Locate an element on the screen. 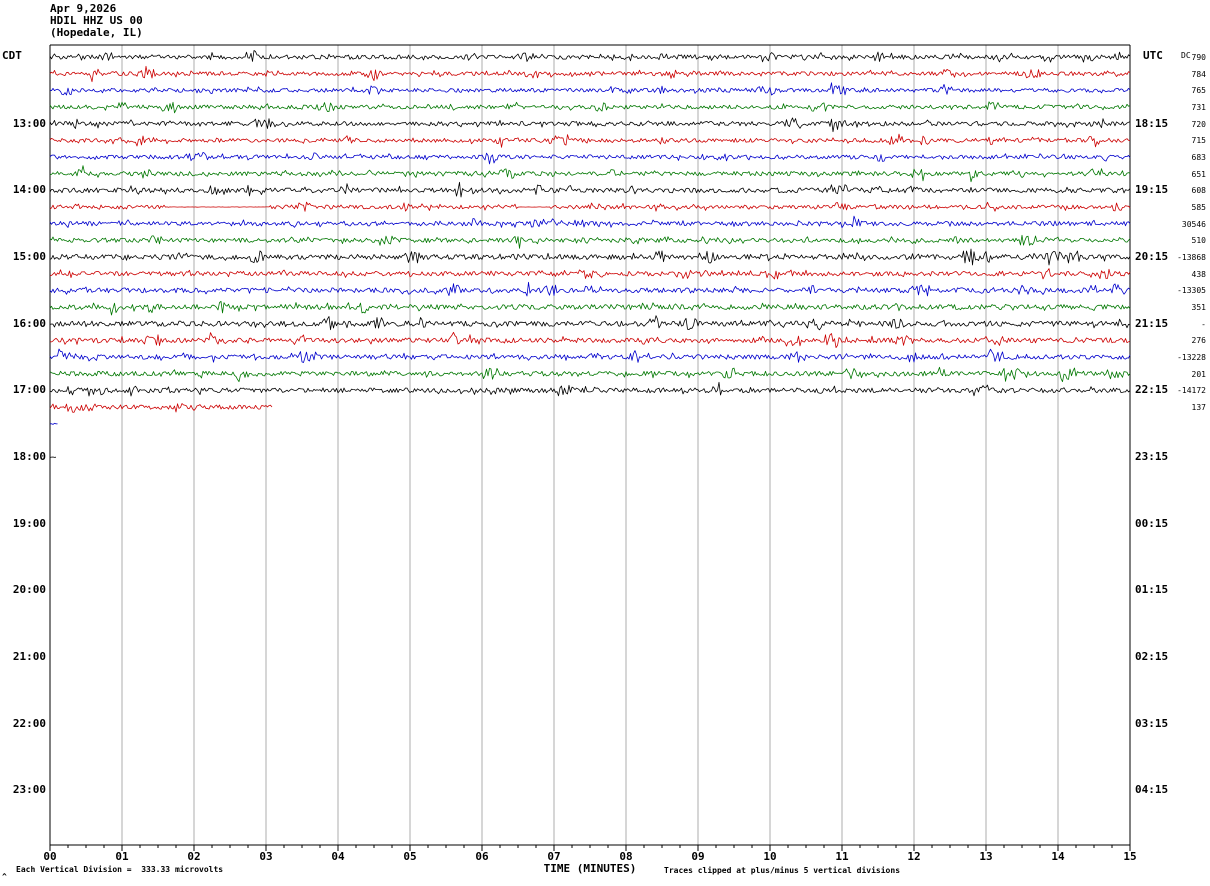  utc-time-label: 23:15 is located at coordinates (1152, 456).